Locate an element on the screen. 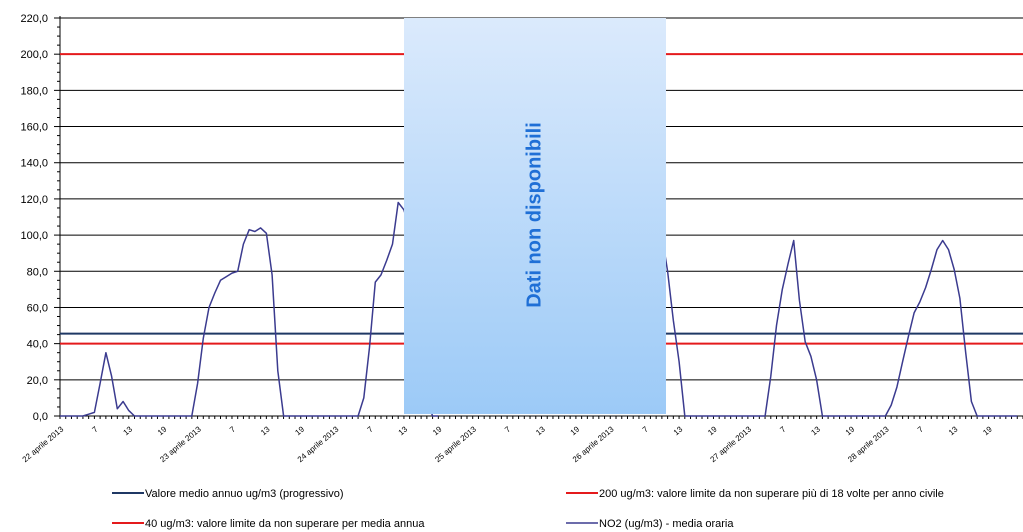 The height and width of the screenshot is (532, 1023). y-tick-label: 200,0 is located at coordinates (34, 55).